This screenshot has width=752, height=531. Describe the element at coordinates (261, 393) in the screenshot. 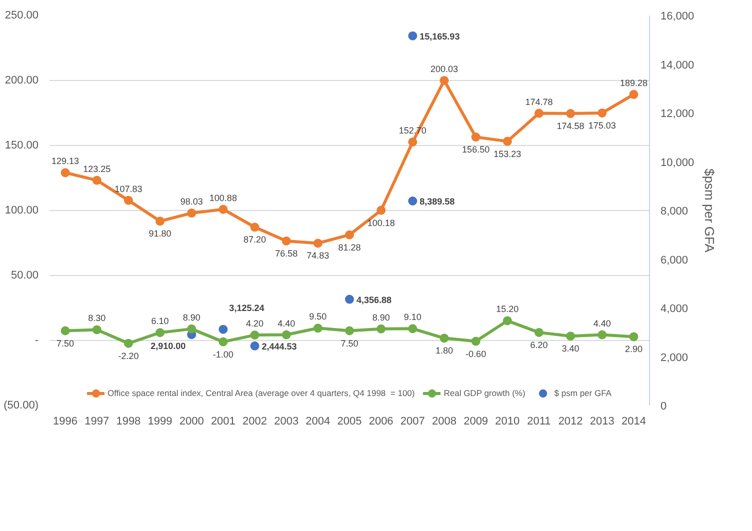

I see `legend-label: Office space rental index, Central Area (average over 4 quarters, Q4 1998 = 100)` at that location.